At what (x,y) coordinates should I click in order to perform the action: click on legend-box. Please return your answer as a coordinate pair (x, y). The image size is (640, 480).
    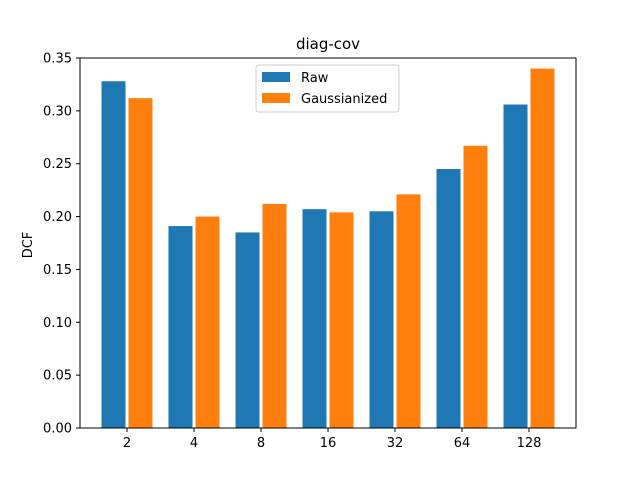
    Looking at the image, I should click on (327, 88).